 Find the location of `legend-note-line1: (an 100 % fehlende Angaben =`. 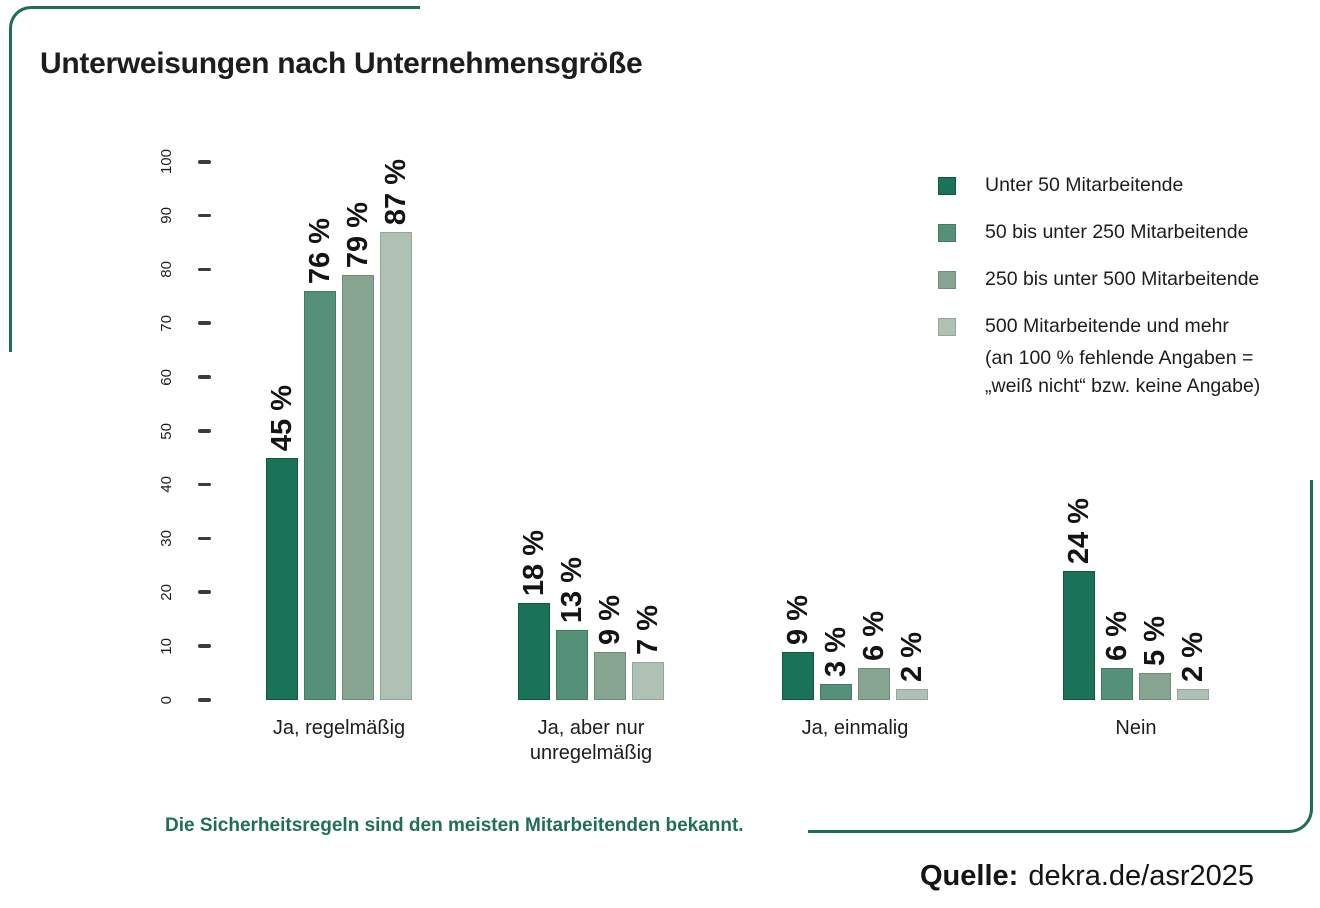

legend-note-line1: (an 100 % fehlende Angaben = is located at coordinates (1119, 358).